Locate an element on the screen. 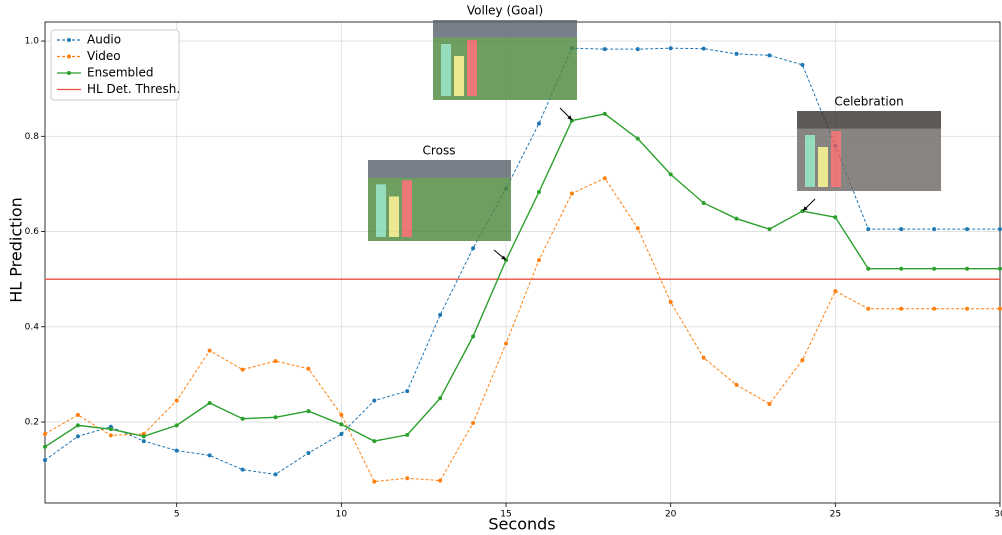  legend-box is located at coordinates (115, 65).